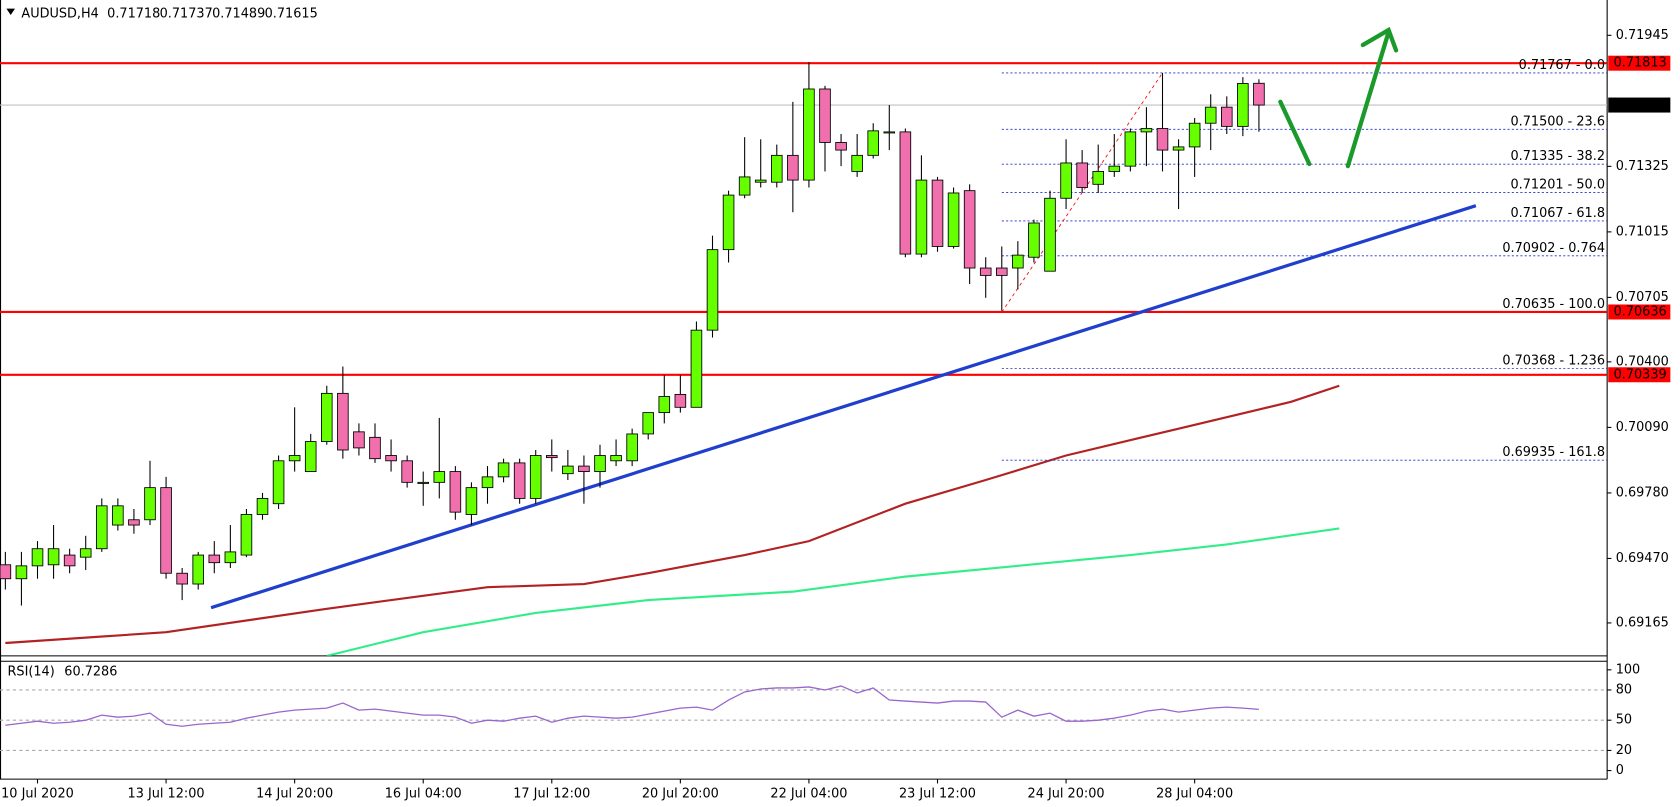 This screenshot has width=1680, height=807. I want to click on symbol: AUDUSD,H4, so click(59, 13).